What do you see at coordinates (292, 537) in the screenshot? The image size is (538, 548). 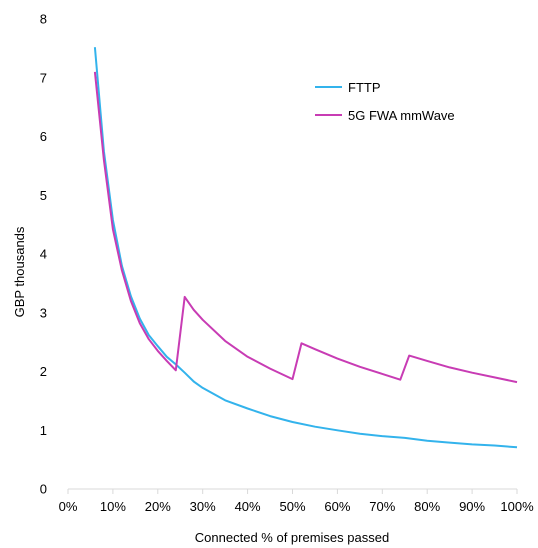 I see `x-axis-title: Connected % of premises passed` at bounding box center [292, 537].